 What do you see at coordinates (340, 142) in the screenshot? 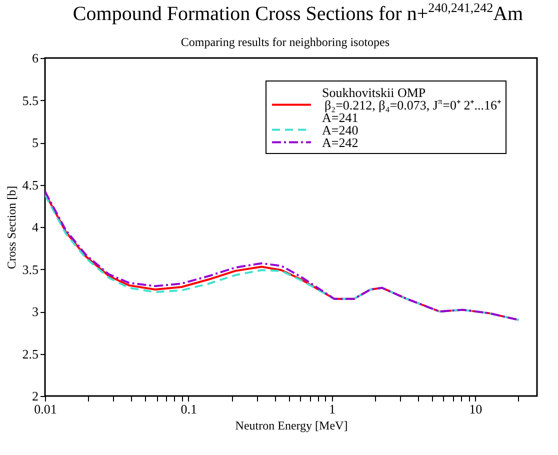
I see `legend-label: A=242` at bounding box center [340, 142].